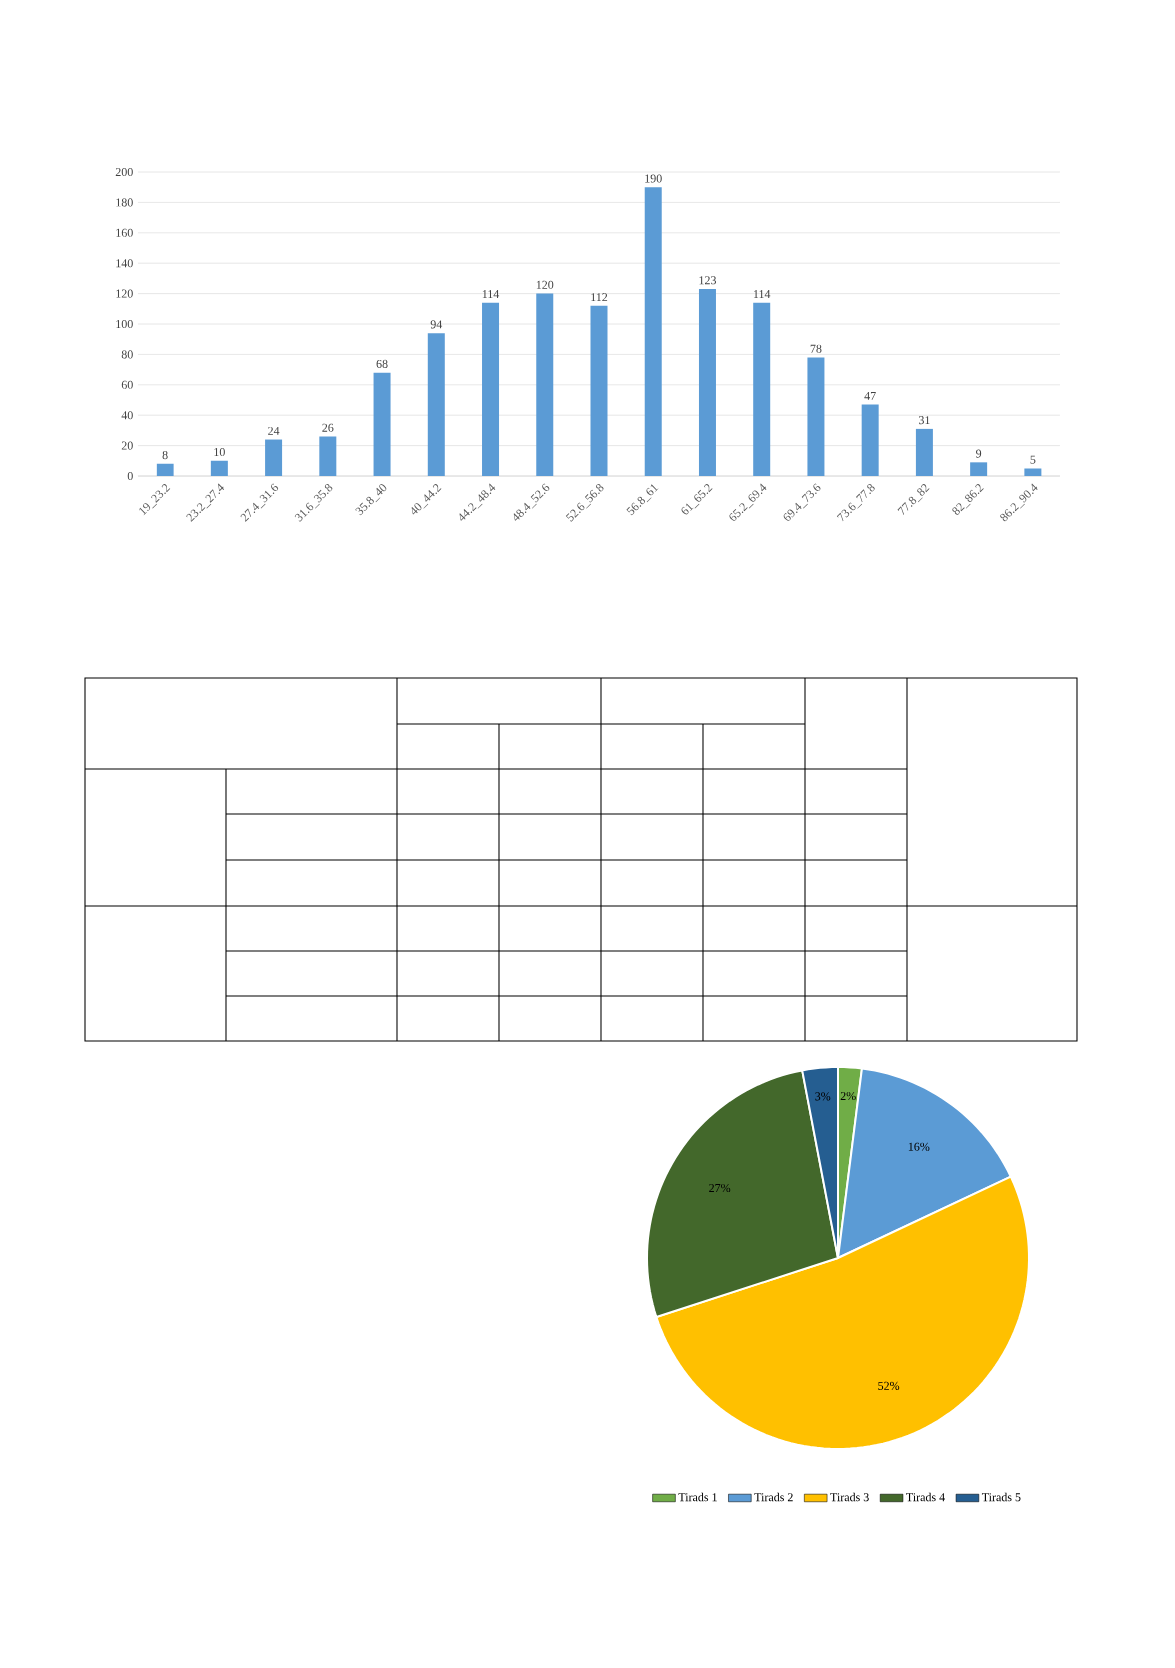 Image resolution: width=1175 pixels, height=1668 pixels. Describe the element at coordinates (124, 263) in the screenshot. I see `y-tick-label: 140` at that location.